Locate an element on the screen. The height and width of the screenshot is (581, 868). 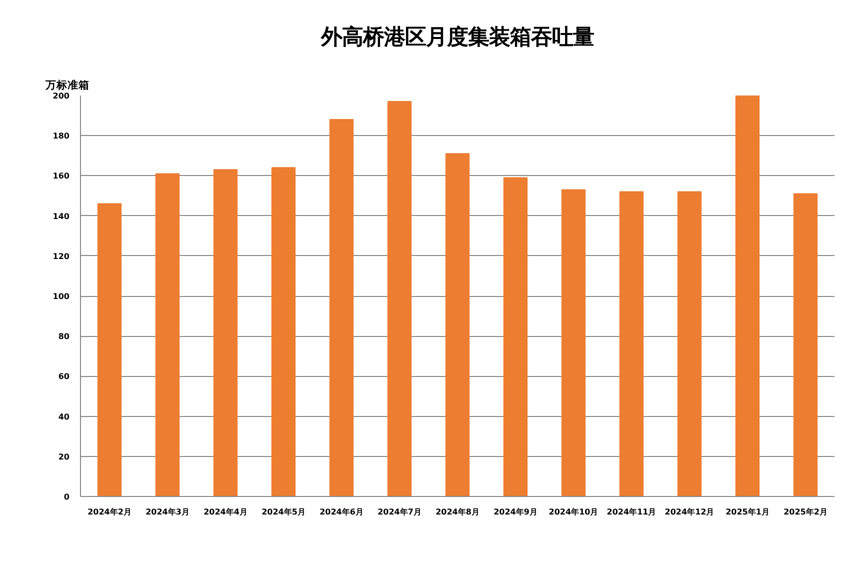
x-tick-label: 2025年1月 is located at coordinates (748, 512).